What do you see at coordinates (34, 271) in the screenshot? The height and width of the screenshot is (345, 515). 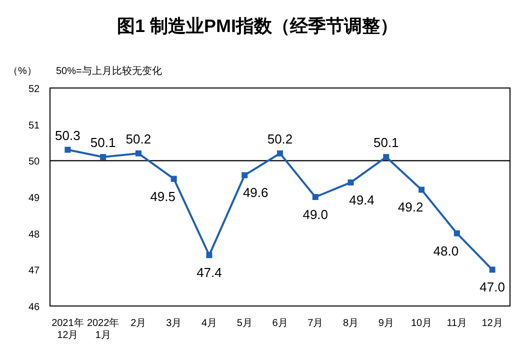 I see `y-tick-label: 47` at bounding box center [34, 271].